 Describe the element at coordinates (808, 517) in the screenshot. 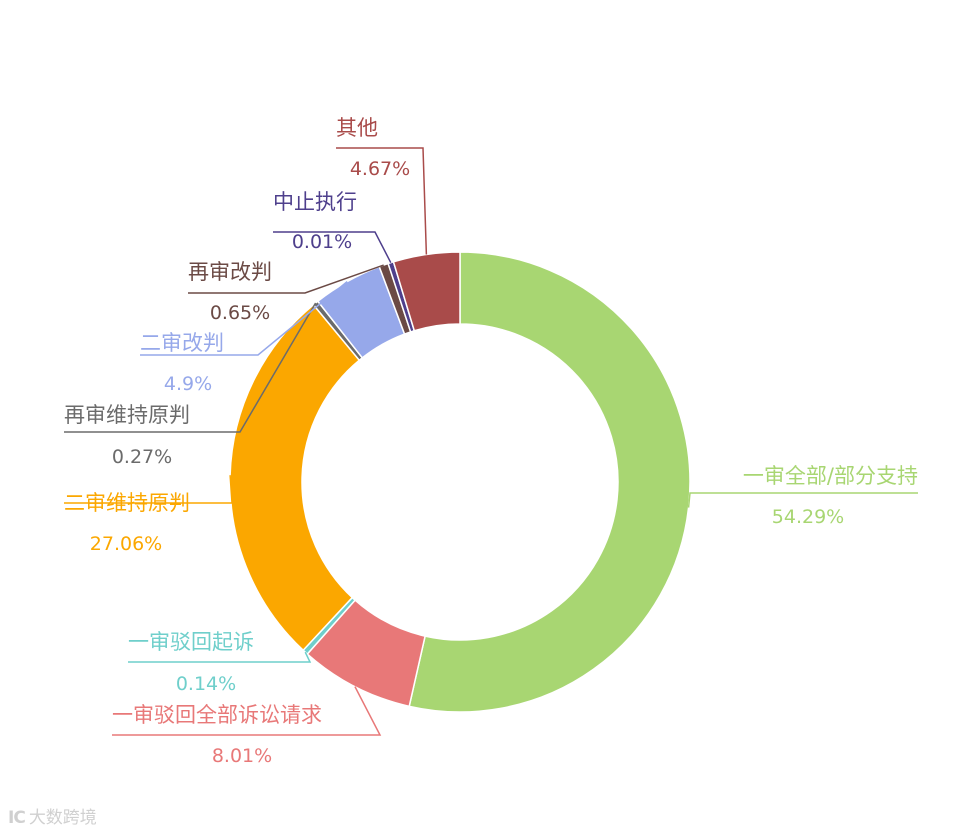

I see `slice-percent-label: 54.29%` at that location.